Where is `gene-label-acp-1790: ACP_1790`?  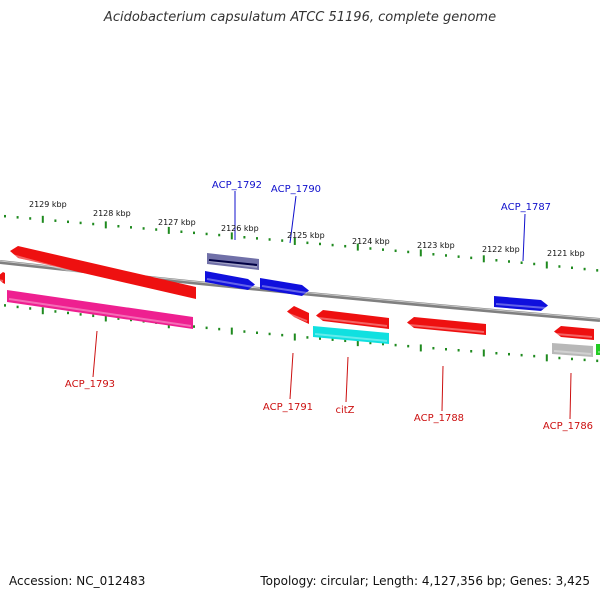 gene-label-acp-1790: ACP_1790 is located at coordinates (296, 189).